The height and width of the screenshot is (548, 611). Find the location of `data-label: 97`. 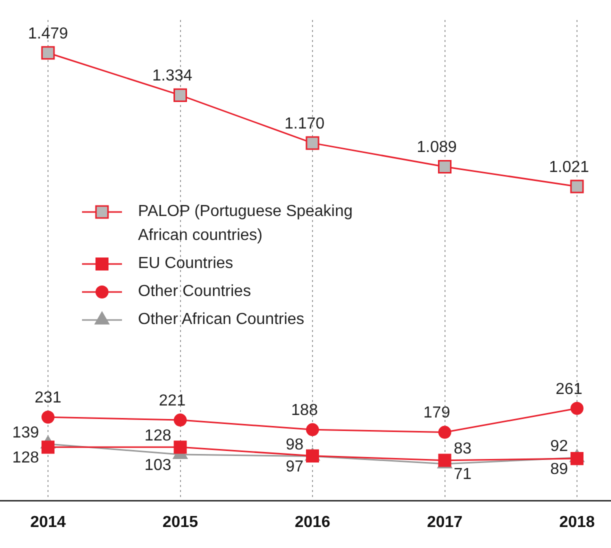

data-label: 97 is located at coordinates (295, 467).